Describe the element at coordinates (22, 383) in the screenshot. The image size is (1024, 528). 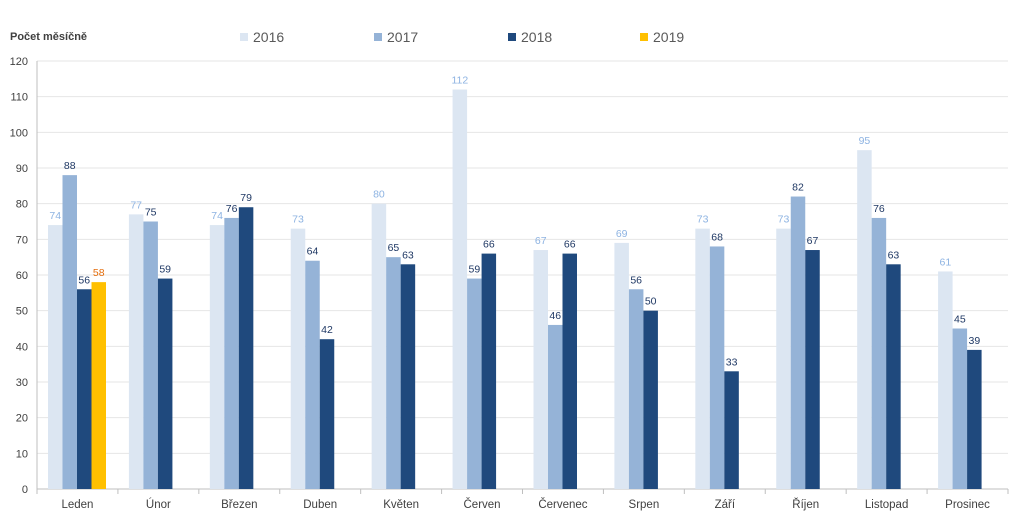
I see `y-tick-label: 30` at that location.